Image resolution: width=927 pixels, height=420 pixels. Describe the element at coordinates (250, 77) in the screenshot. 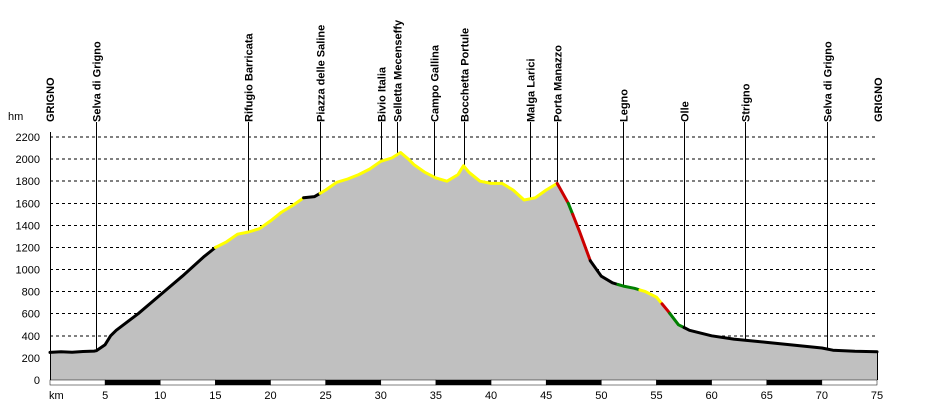

I see `waypoint-label: Rifugio Barricata` at that location.